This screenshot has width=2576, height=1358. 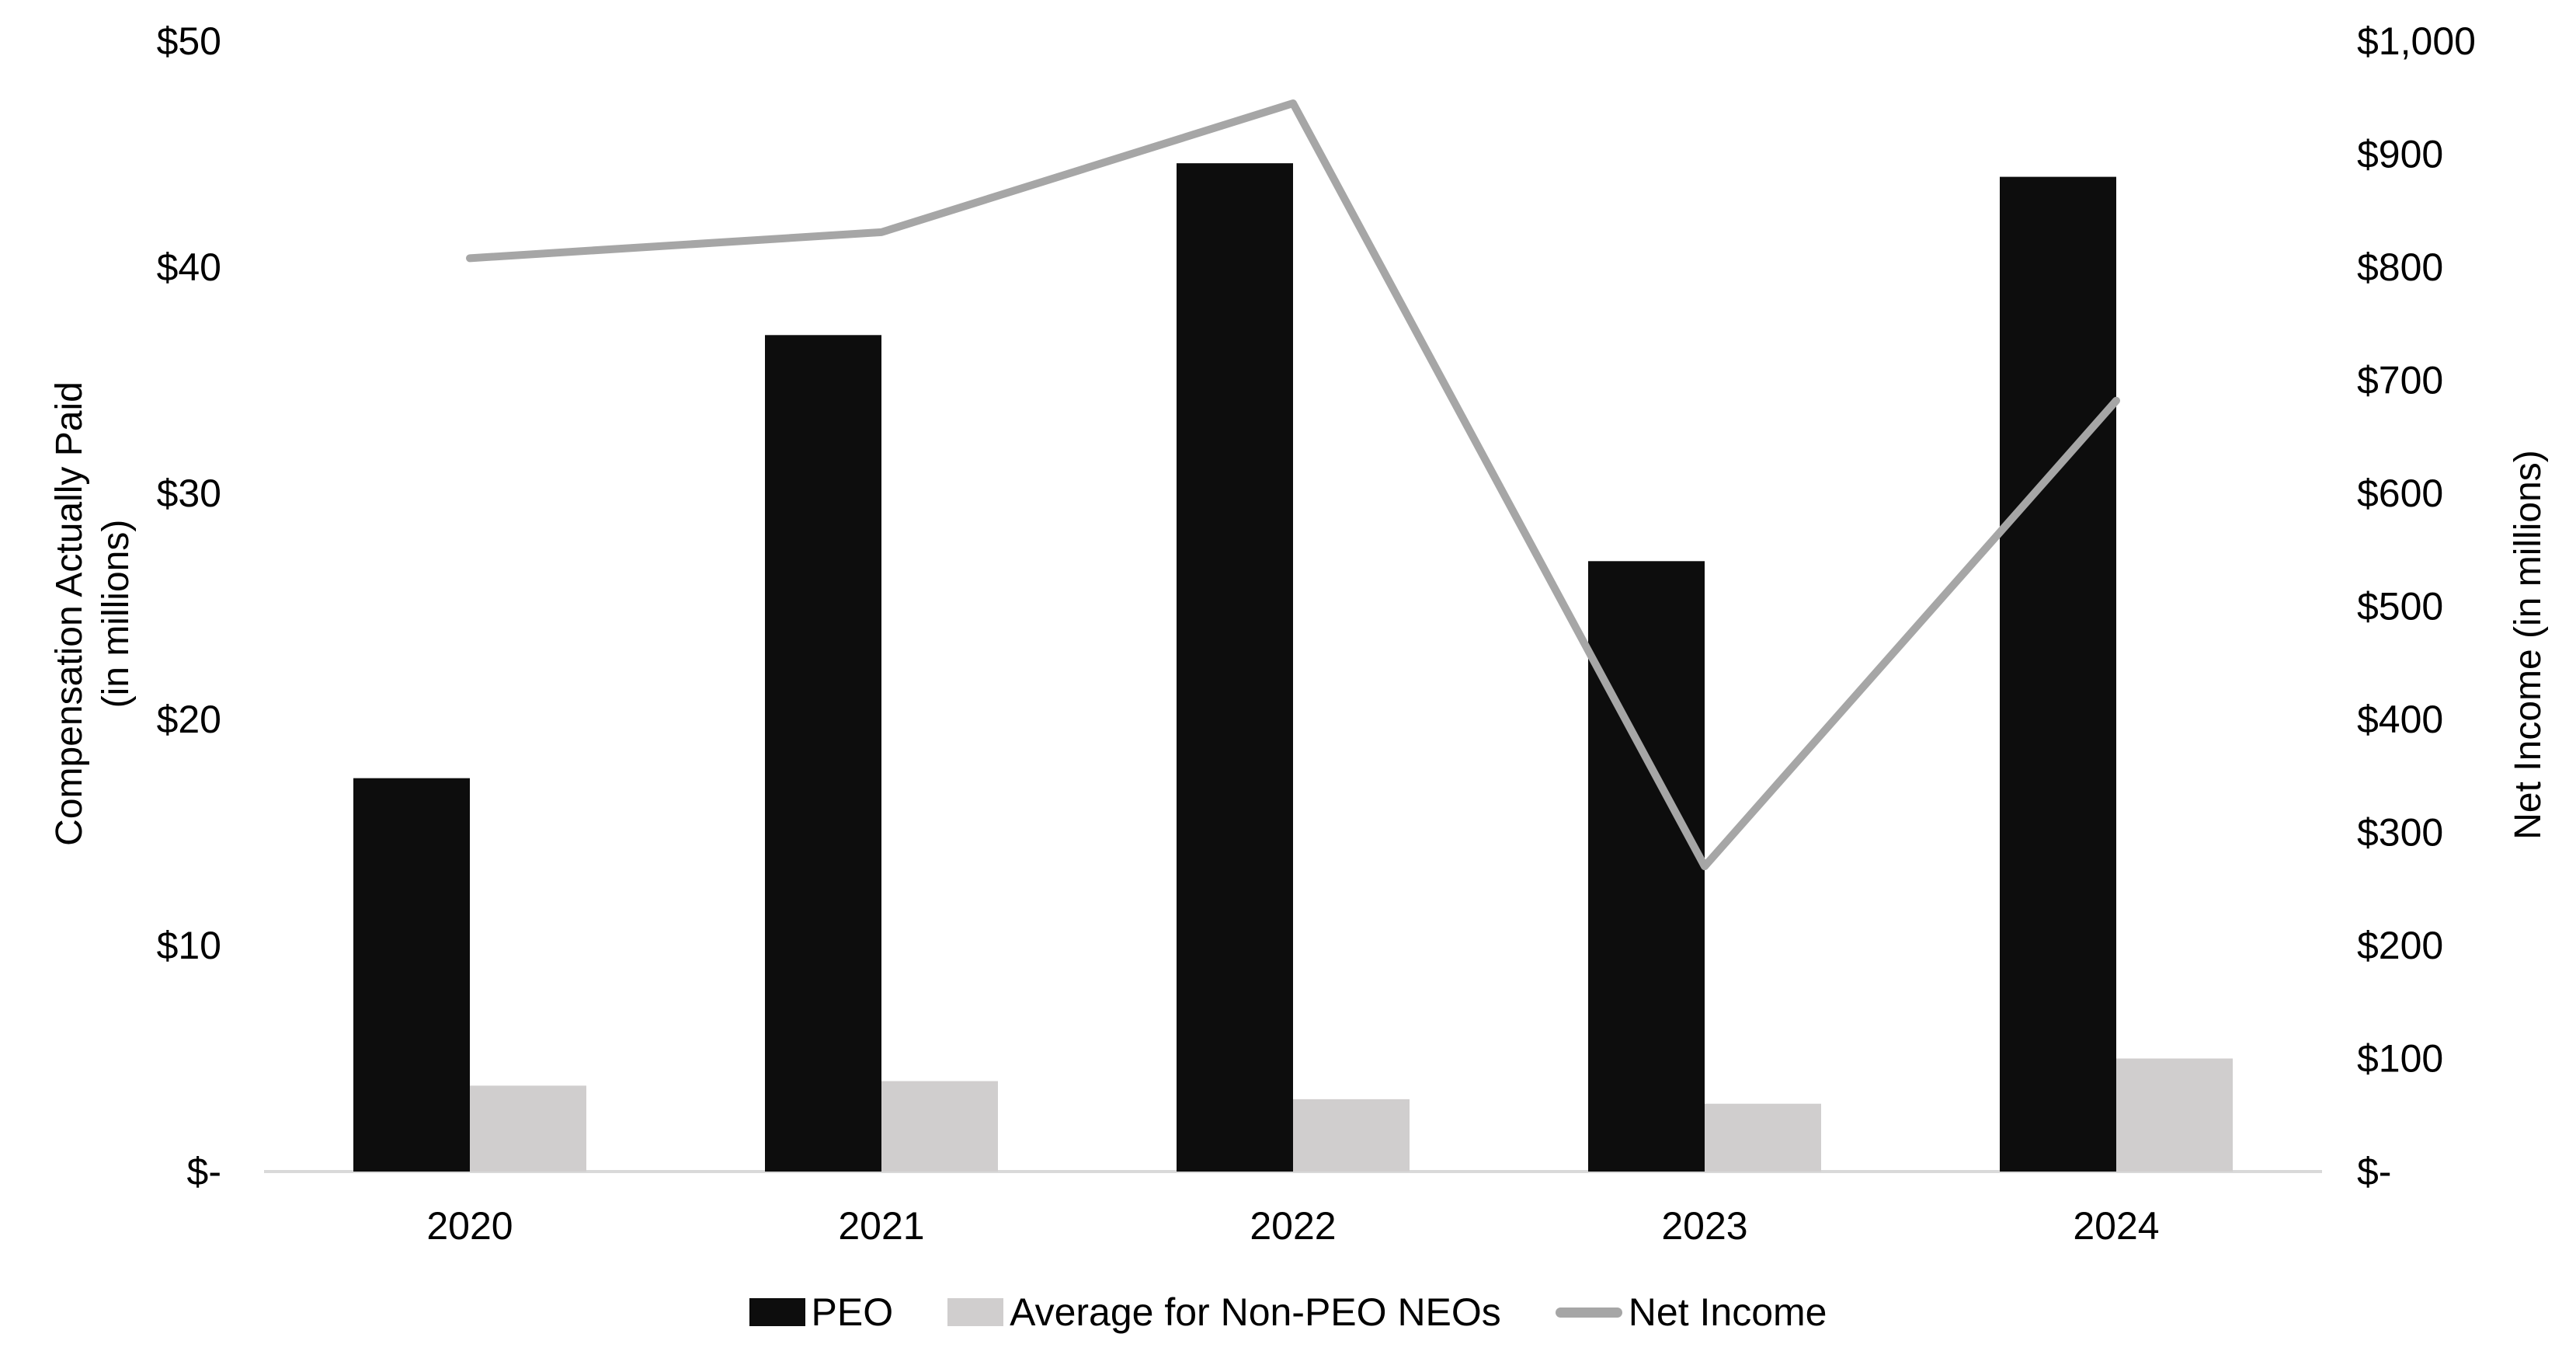 What do you see at coordinates (1727, 1312) in the screenshot?
I see `legend-label-net-income: Net Income` at bounding box center [1727, 1312].